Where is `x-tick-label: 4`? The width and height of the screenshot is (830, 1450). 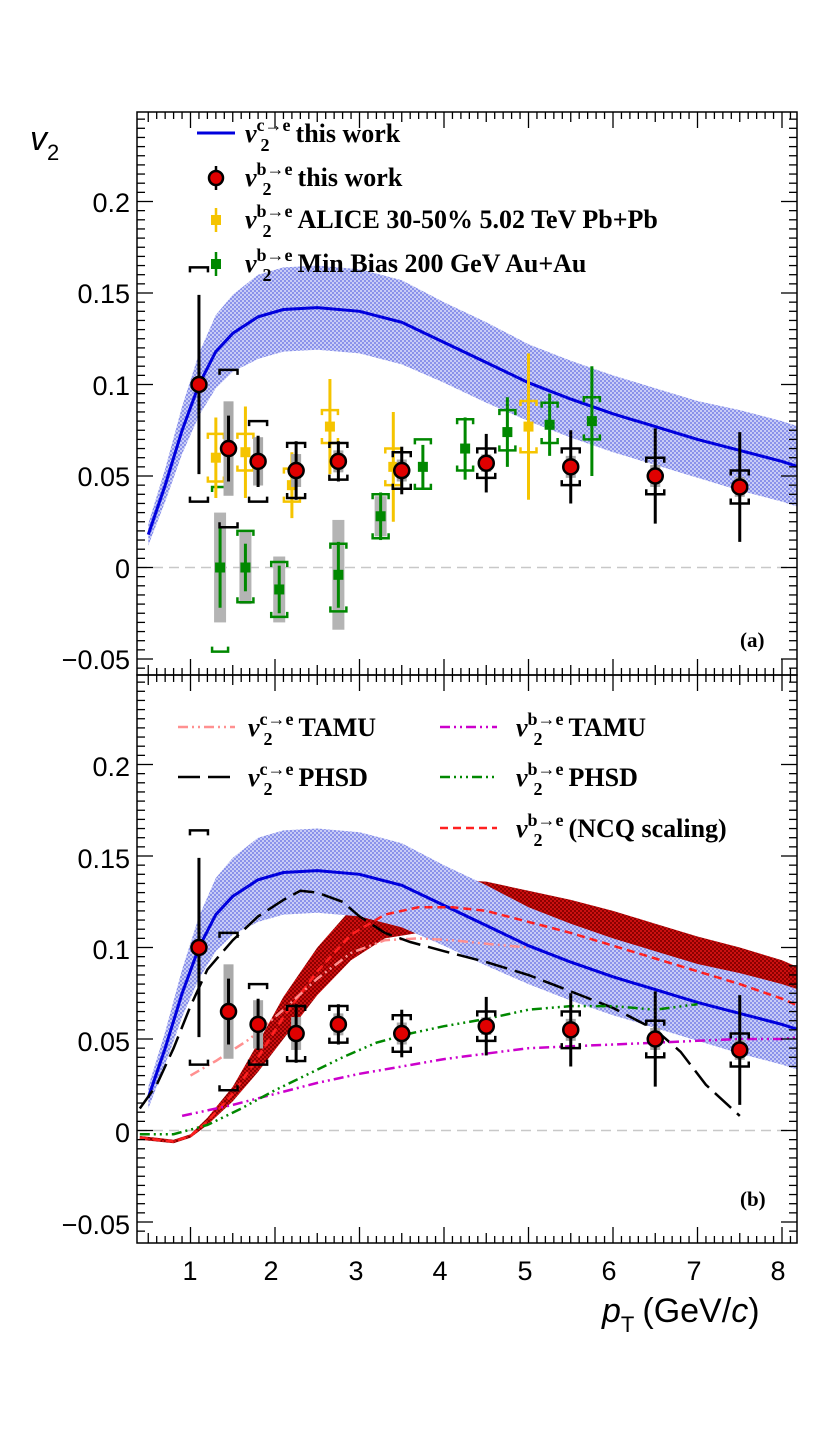 x-tick-label: 4 is located at coordinates (439, 1271).